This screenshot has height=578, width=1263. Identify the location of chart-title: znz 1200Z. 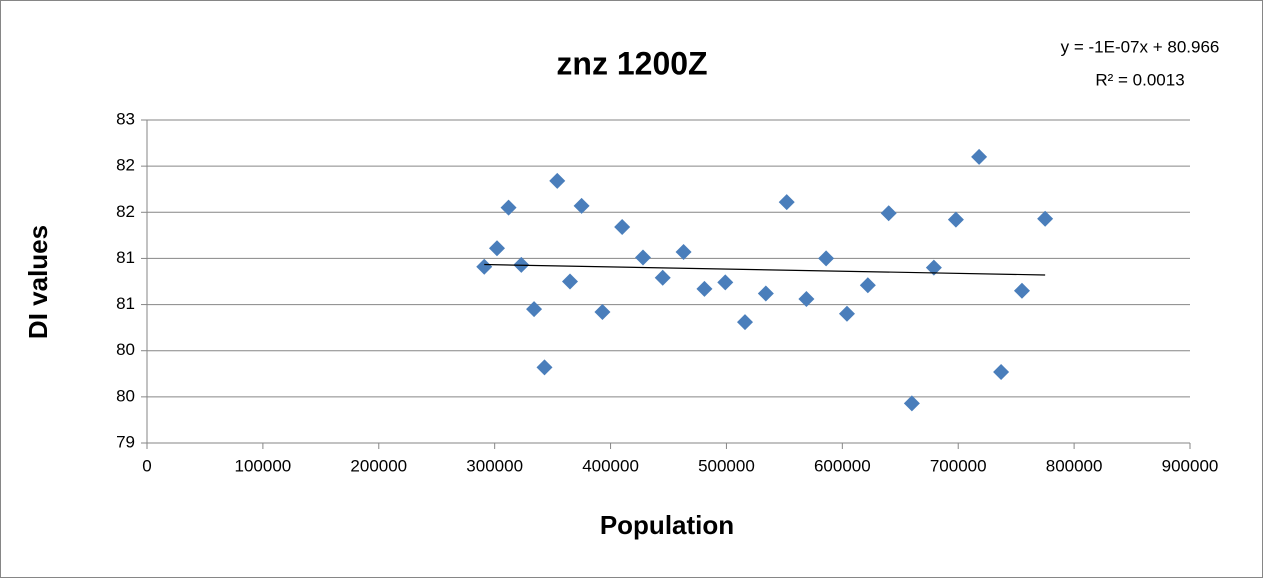
(631, 63).